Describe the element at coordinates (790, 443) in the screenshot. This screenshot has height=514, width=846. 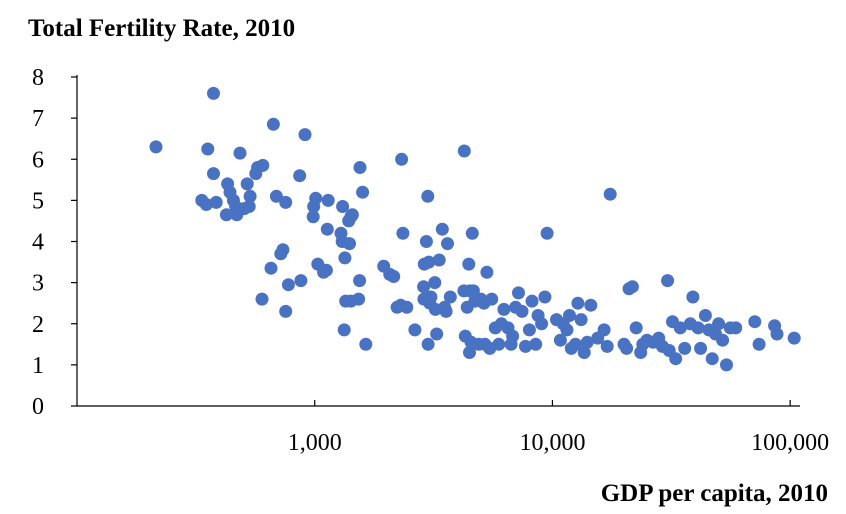
I see `x-tick-label: 100,000` at that location.